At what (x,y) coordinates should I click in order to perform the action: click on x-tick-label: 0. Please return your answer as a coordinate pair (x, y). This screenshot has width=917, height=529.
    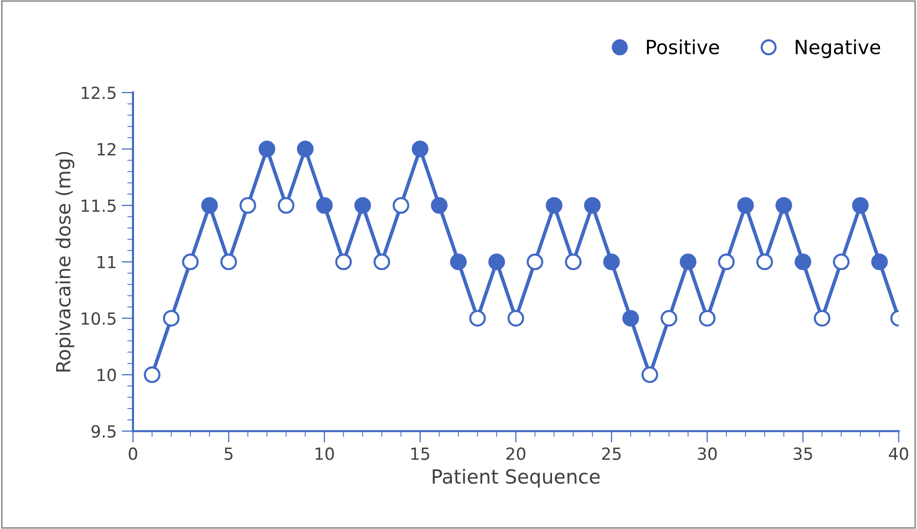
    Looking at the image, I should click on (133, 453).